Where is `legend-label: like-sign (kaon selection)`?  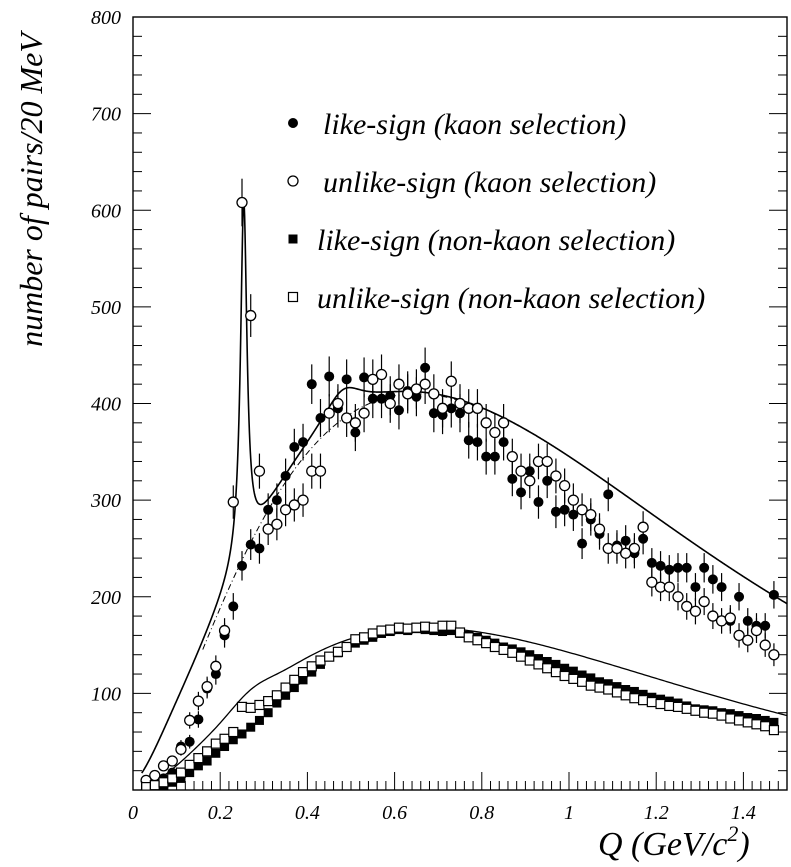
legend-label: like-sign (kaon selection) is located at coordinates (474, 124).